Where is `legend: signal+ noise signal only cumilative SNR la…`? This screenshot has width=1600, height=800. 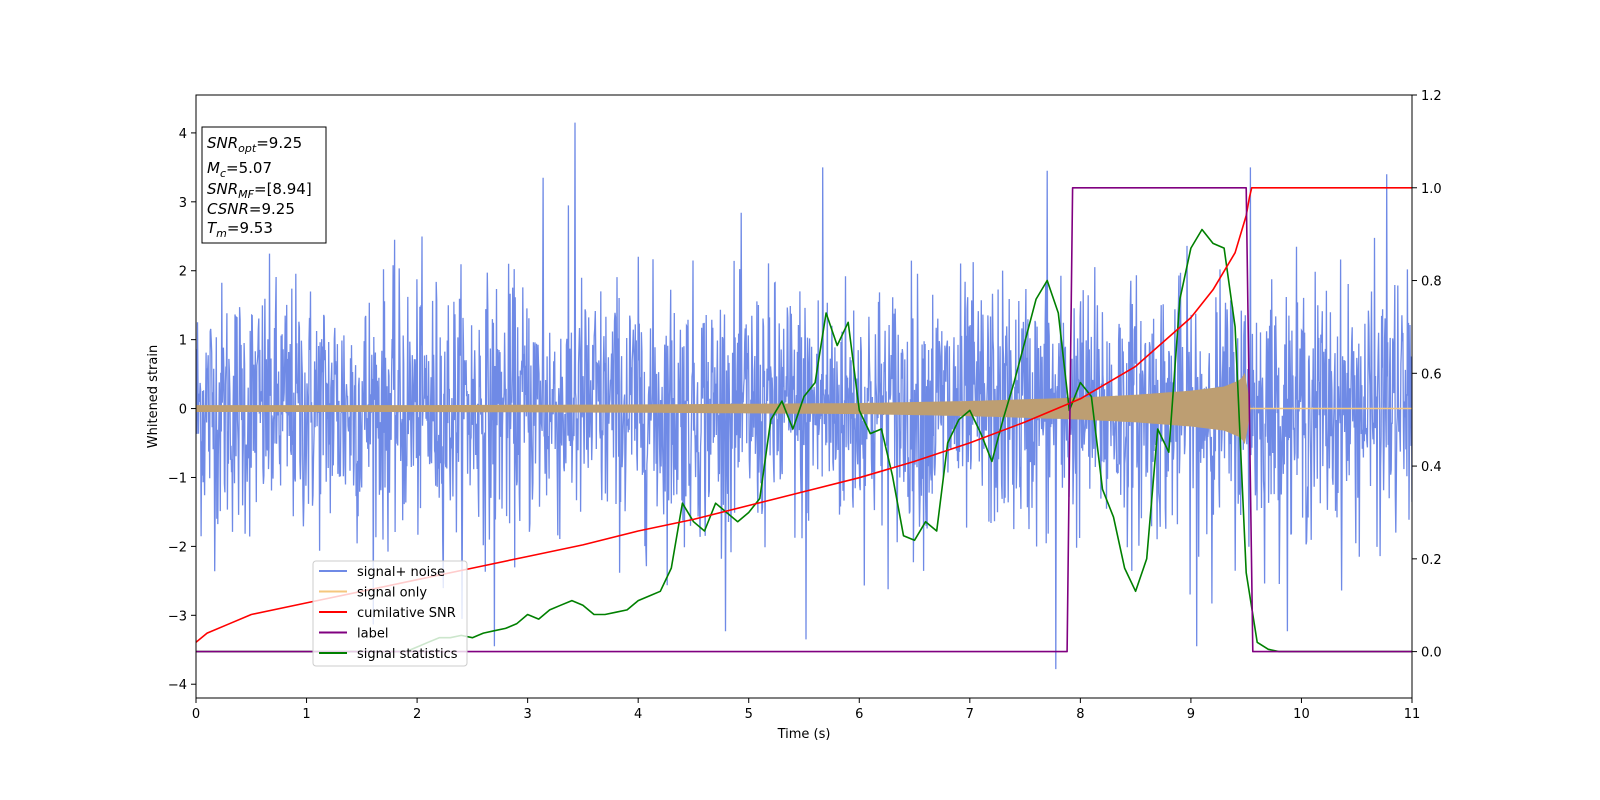
legend: signal+ noise signal only cumilative SNR la… is located at coordinates (390, 613).